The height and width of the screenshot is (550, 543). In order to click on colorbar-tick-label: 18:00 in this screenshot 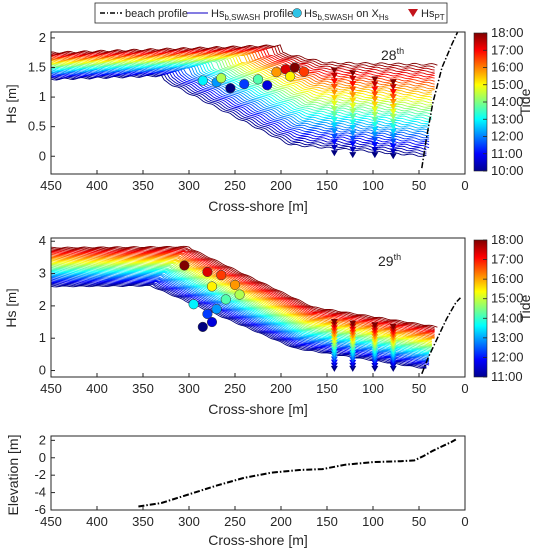, I will do `click(507, 32)`.